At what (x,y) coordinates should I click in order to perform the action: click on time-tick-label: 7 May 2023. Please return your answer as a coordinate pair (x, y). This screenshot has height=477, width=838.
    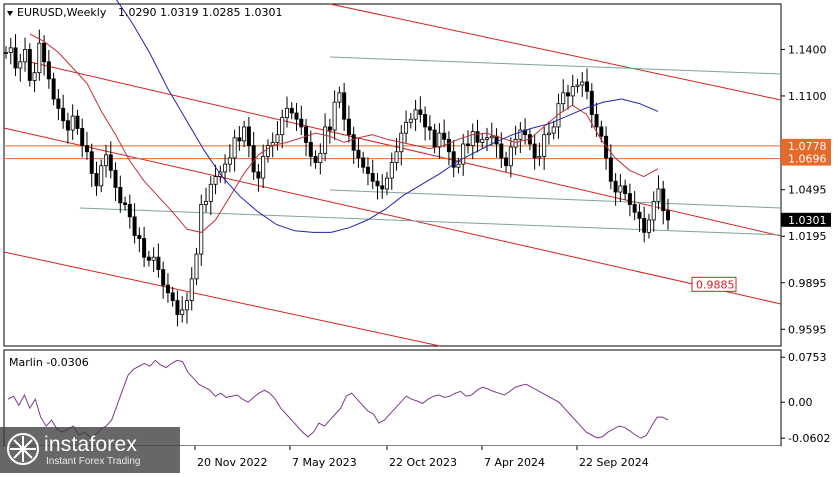
    Looking at the image, I should click on (324, 462).